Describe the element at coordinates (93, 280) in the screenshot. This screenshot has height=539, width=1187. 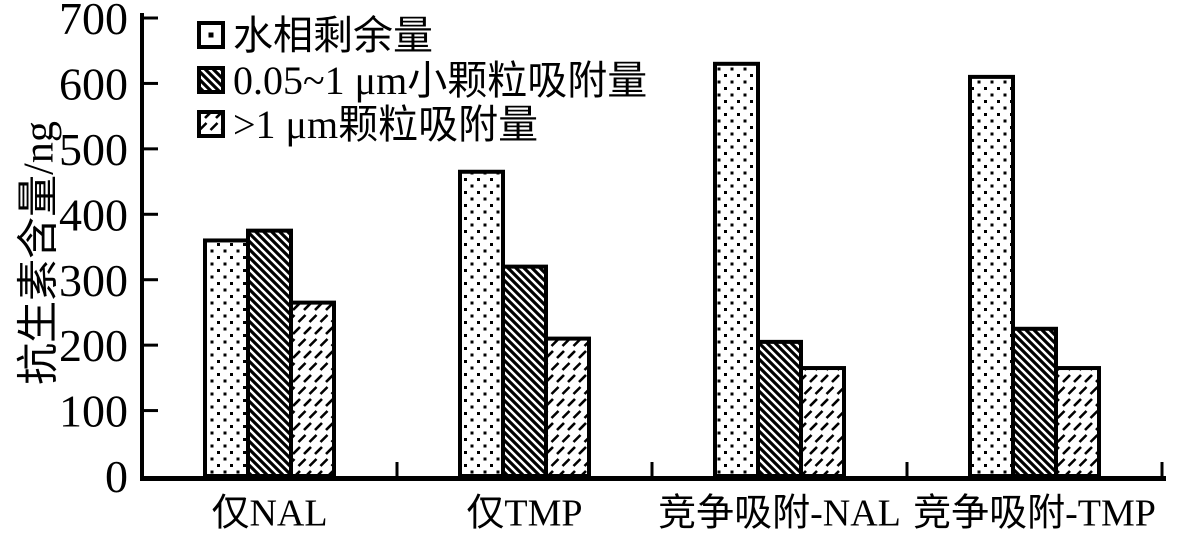
I see `y-tick-label: 300` at that location.